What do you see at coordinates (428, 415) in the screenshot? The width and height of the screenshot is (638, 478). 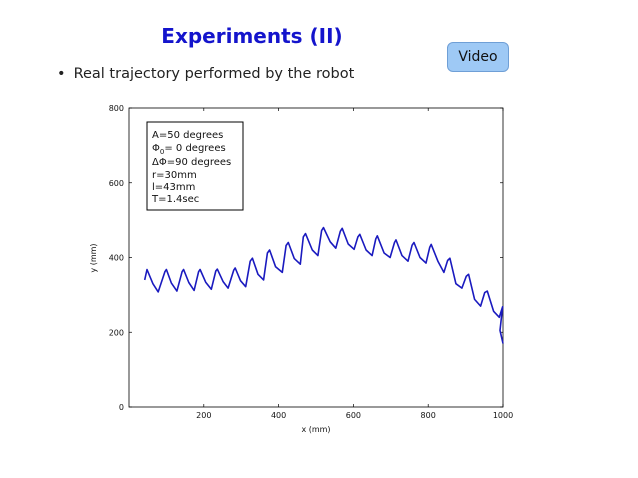 I see `x-tick-label: 800` at bounding box center [428, 415].